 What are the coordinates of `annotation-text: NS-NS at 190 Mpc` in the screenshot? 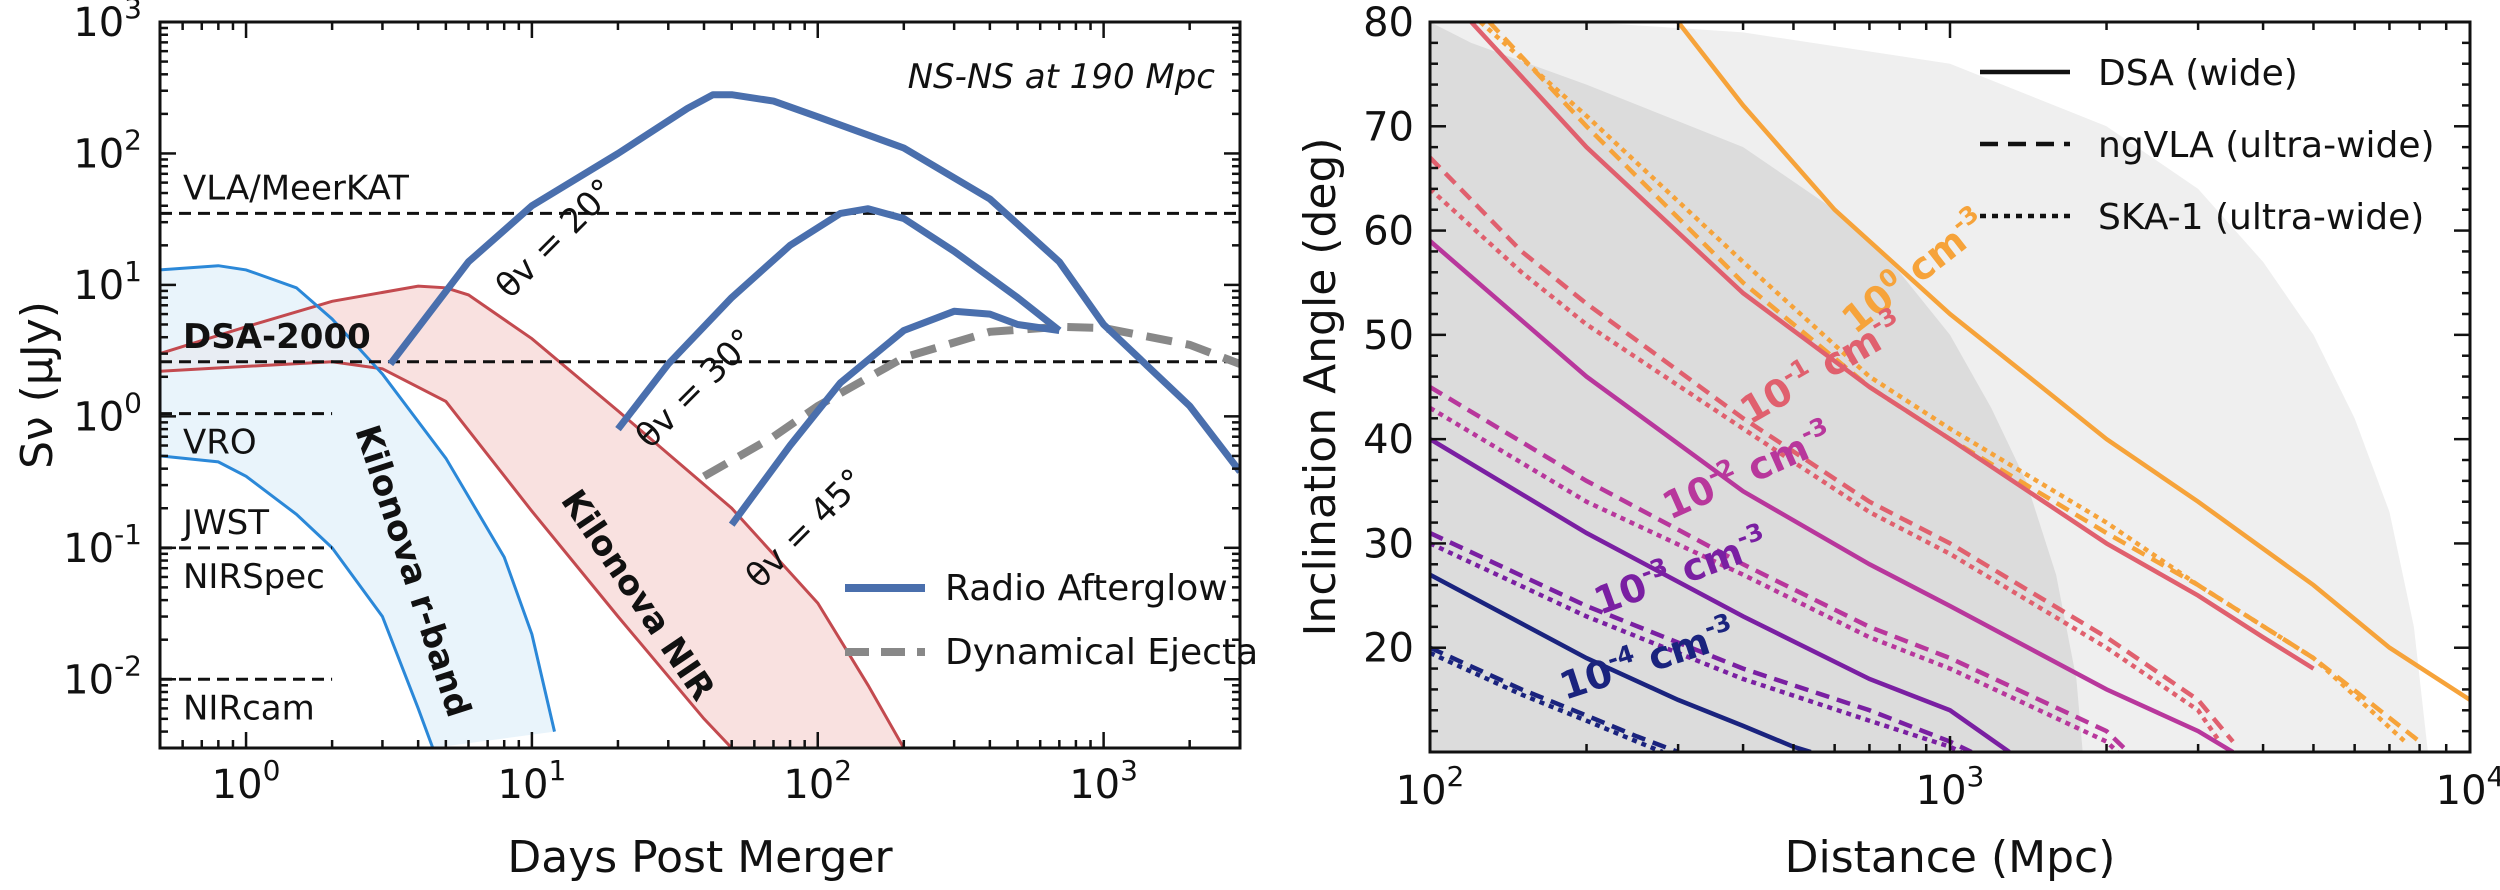 It's located at (1062, 77).